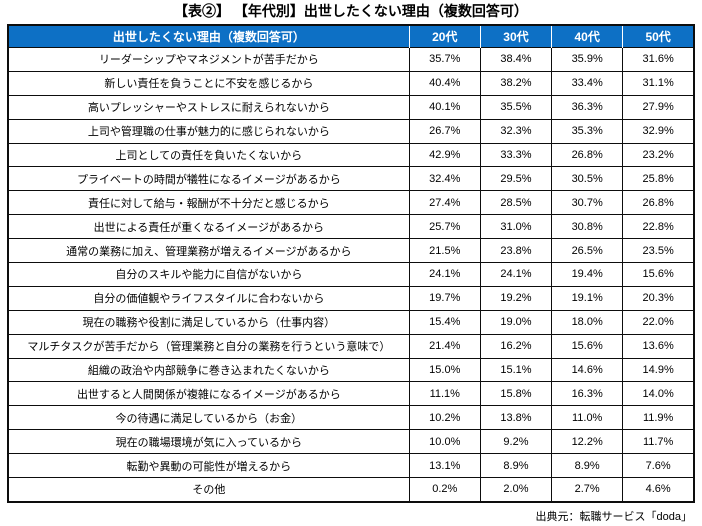  Describe the element at coordinates (516, 418) in the screenshot. I see `value-cell: 13.8%` at that location.